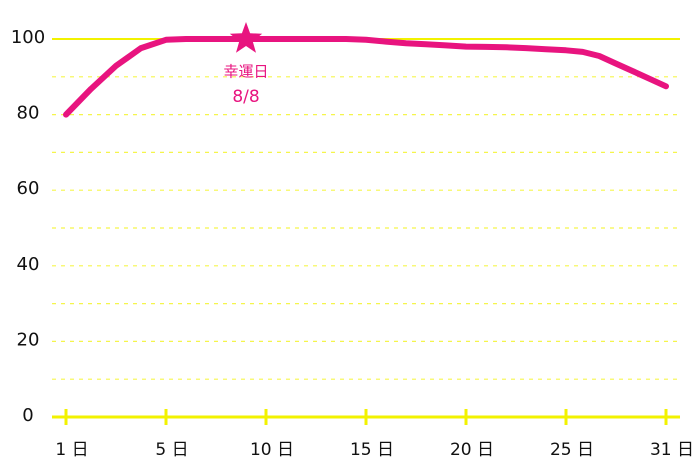 Image resolution: width=700 pixels, height=467 pixels. Describe the element at coordinates (245, 72) in the screenshot. I see `annotation-text: 幸運日` at that location.